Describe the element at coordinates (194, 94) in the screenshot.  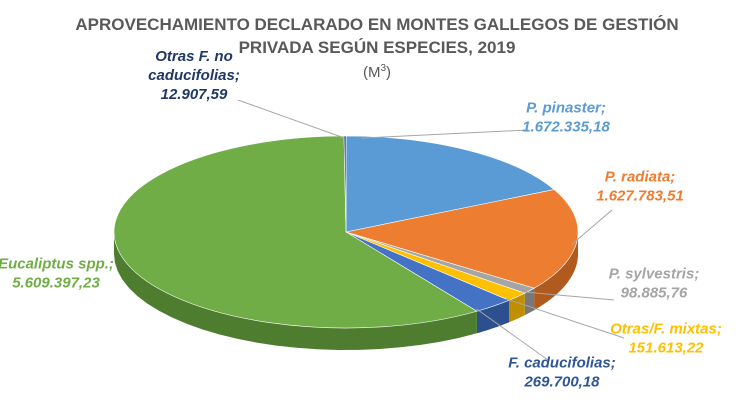
I see `slice-value-6: 12.907,59` at that location.